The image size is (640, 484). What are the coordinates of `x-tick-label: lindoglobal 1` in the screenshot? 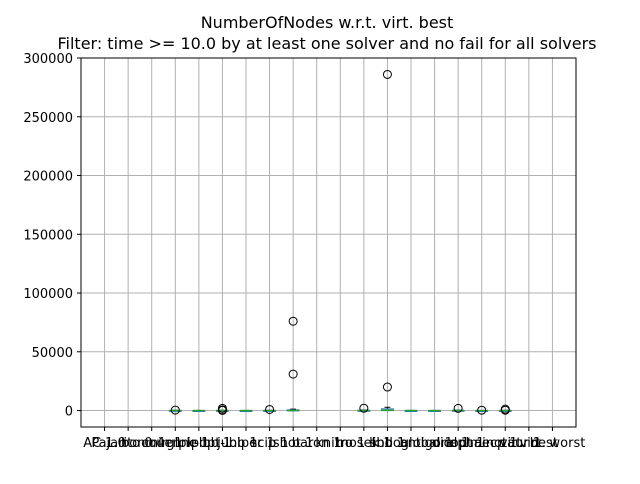 It's located at (411, 443).